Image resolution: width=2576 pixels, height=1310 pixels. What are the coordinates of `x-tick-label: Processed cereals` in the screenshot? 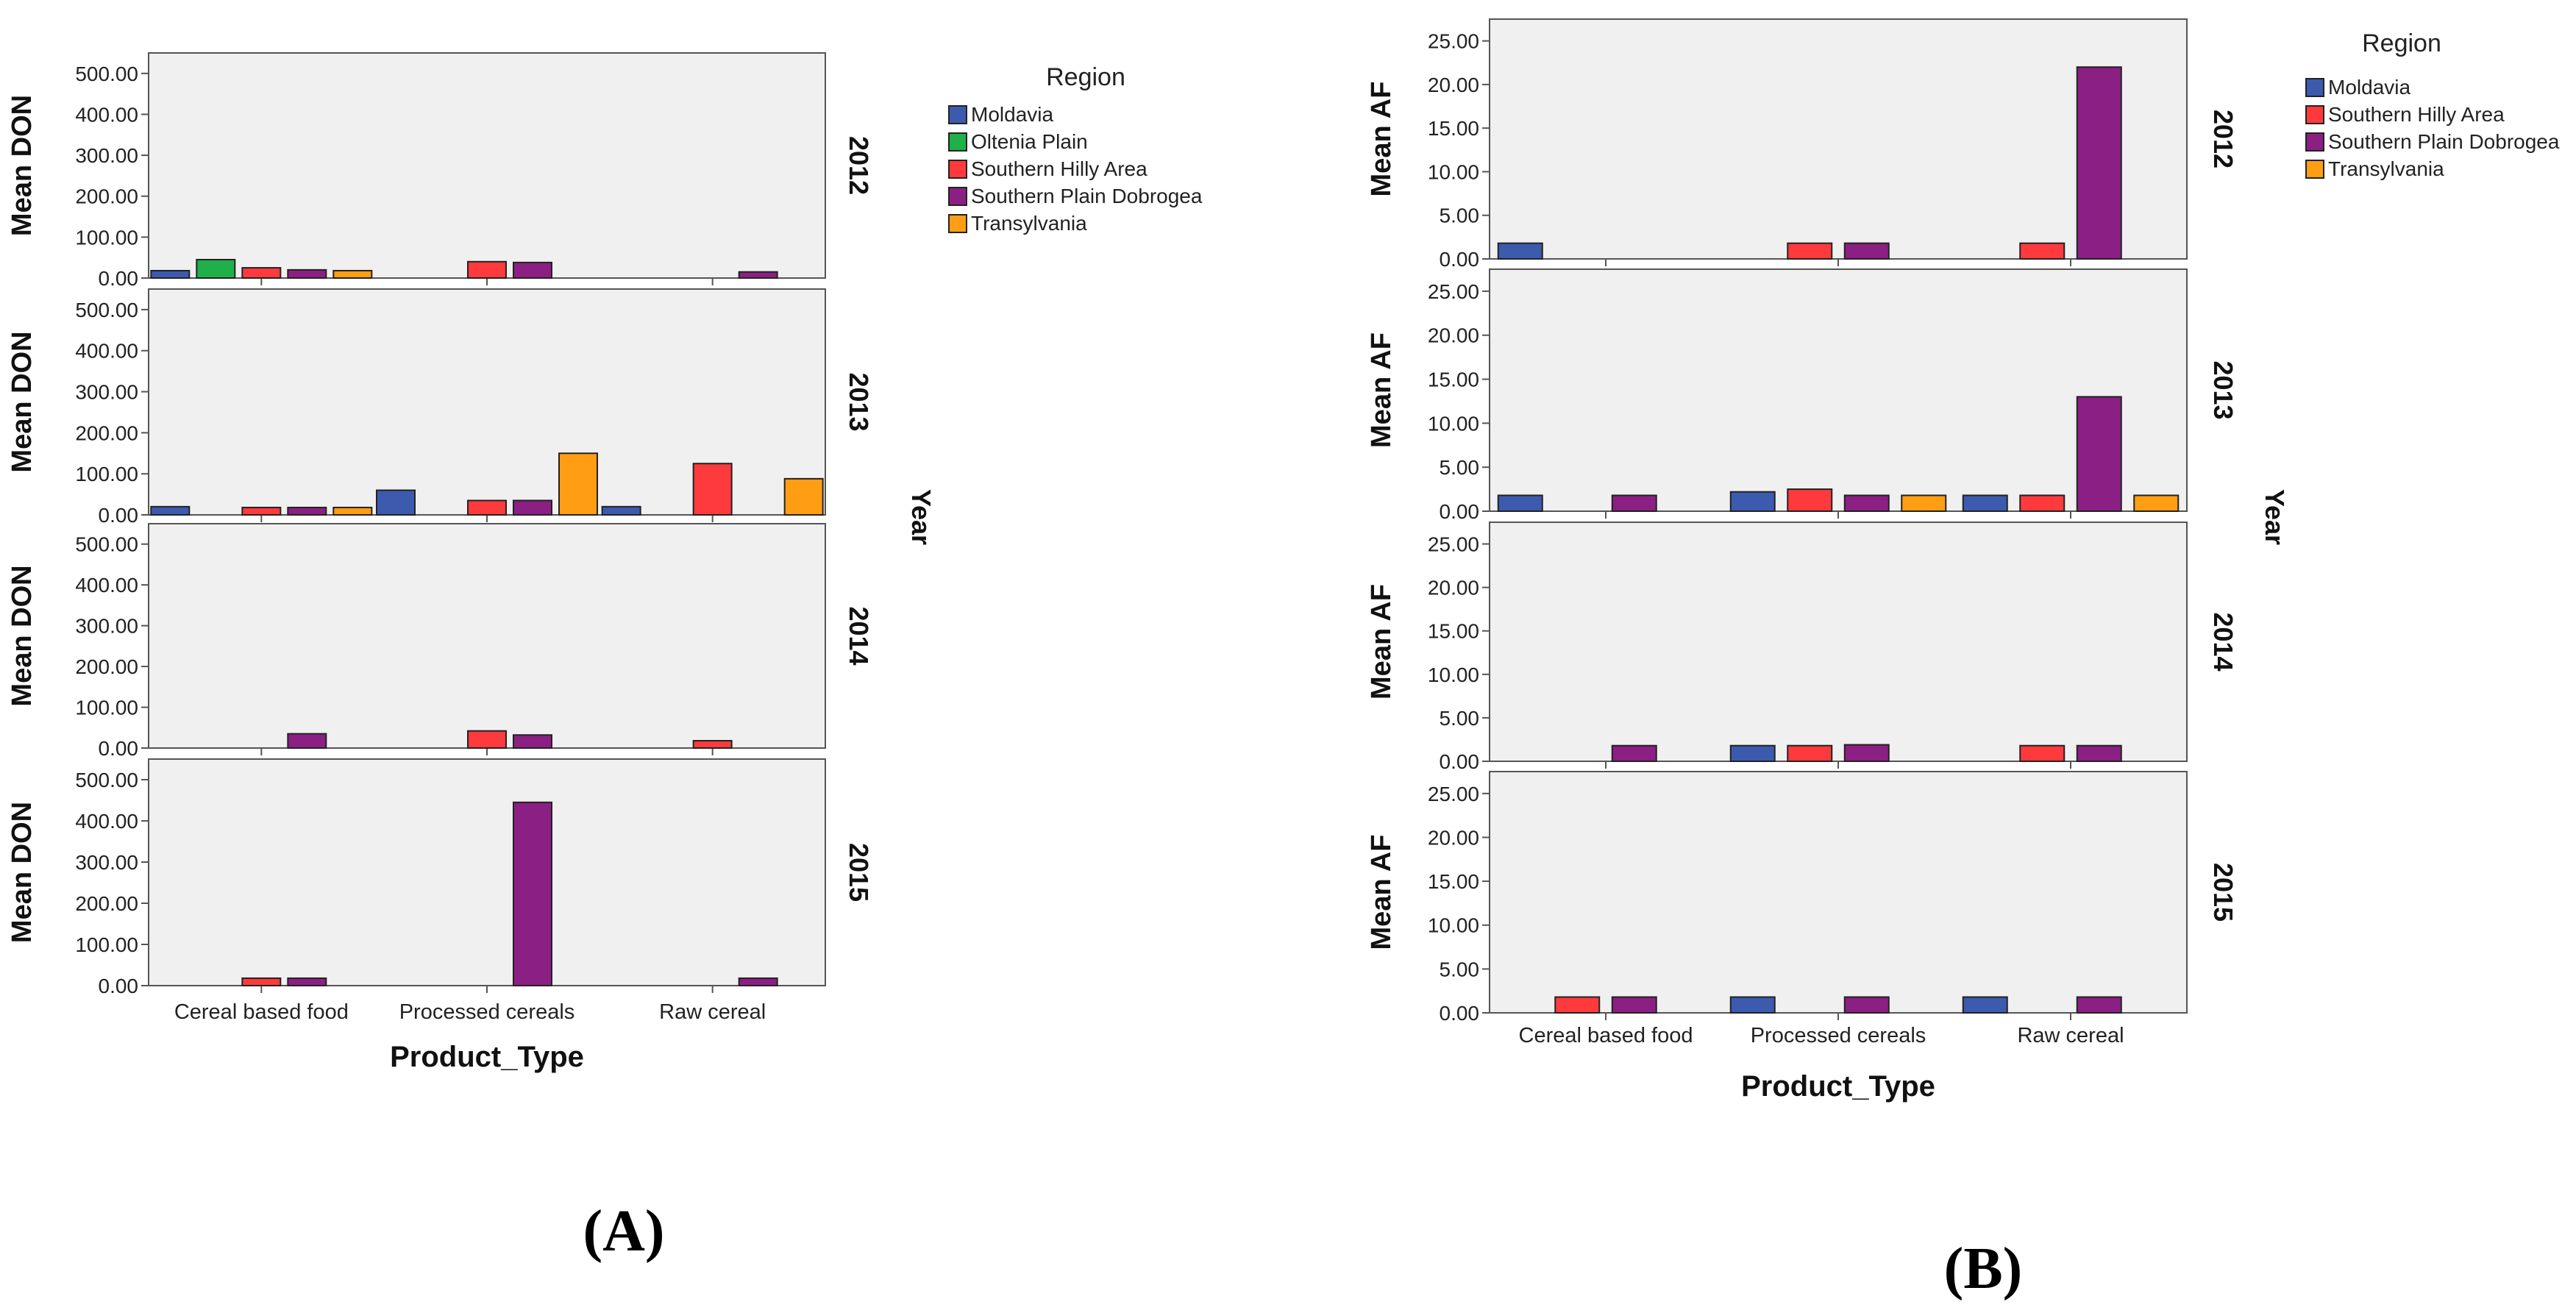 It's located at (487, 1012).